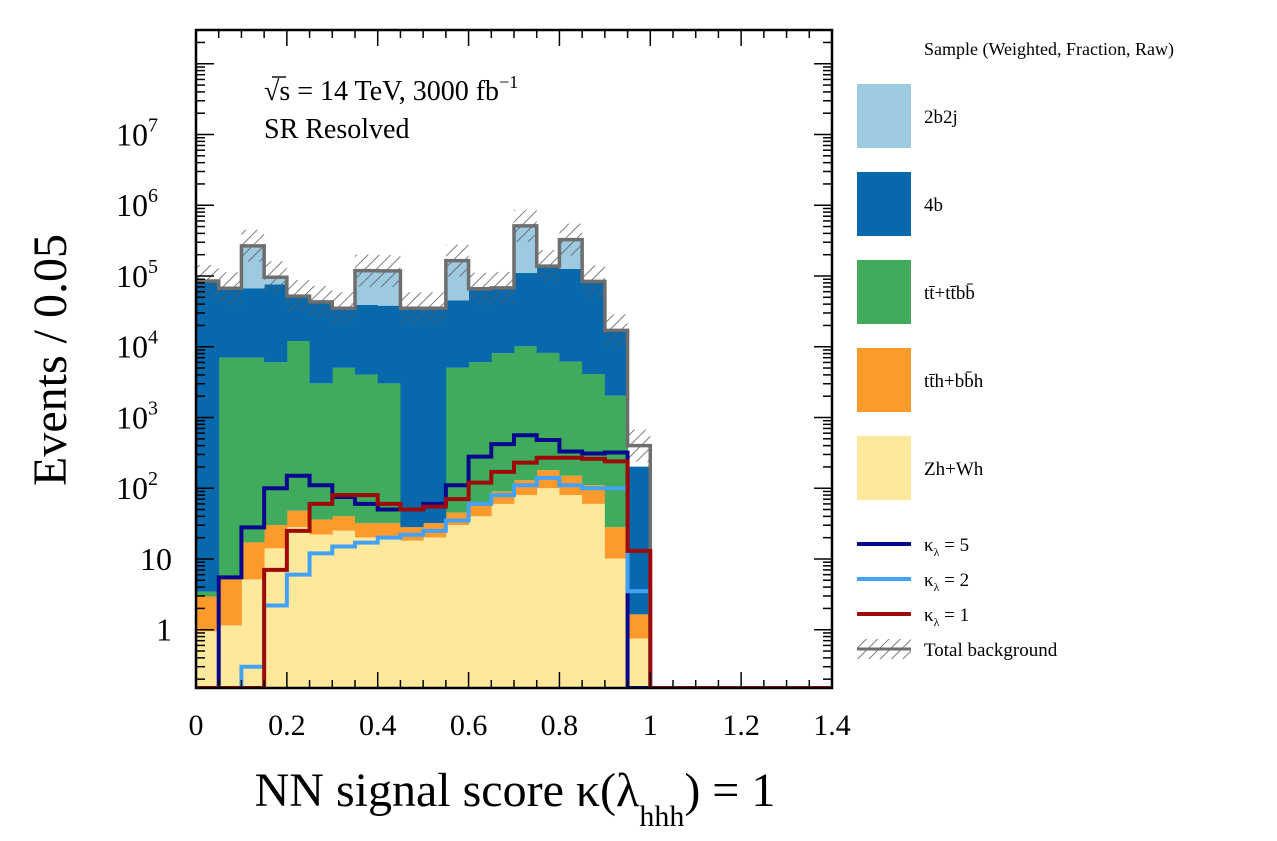 The height and width of the screenshot is (841, 1277). I want to click on x-axis-label: NN signal score κ(λhhh) = 1, so click(515, 798).